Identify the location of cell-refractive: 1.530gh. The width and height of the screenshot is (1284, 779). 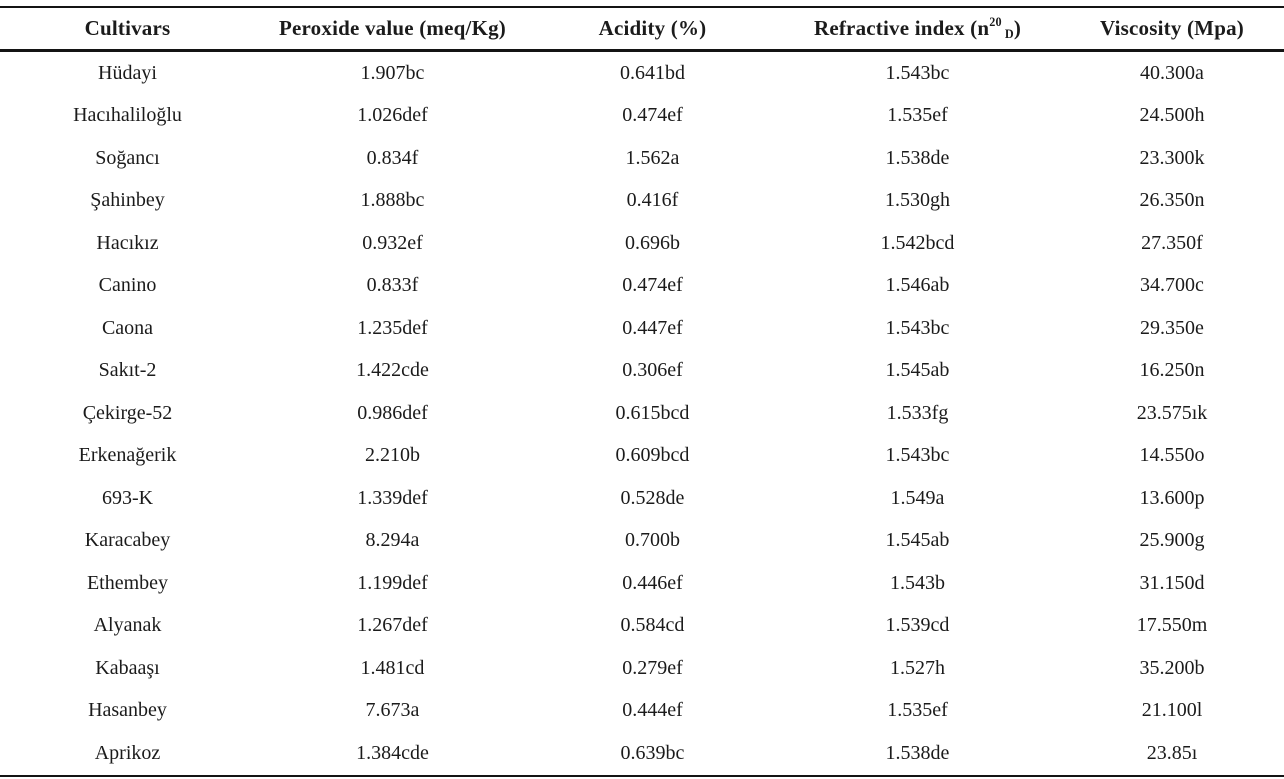
(917, 200).